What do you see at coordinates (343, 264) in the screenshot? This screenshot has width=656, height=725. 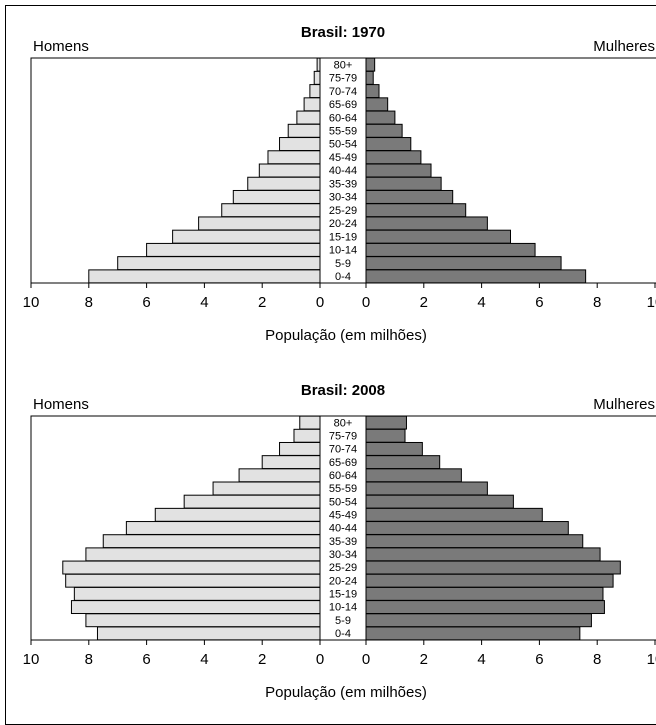 I see `age-group-label: 5-9` at bounding box center [343, 264].